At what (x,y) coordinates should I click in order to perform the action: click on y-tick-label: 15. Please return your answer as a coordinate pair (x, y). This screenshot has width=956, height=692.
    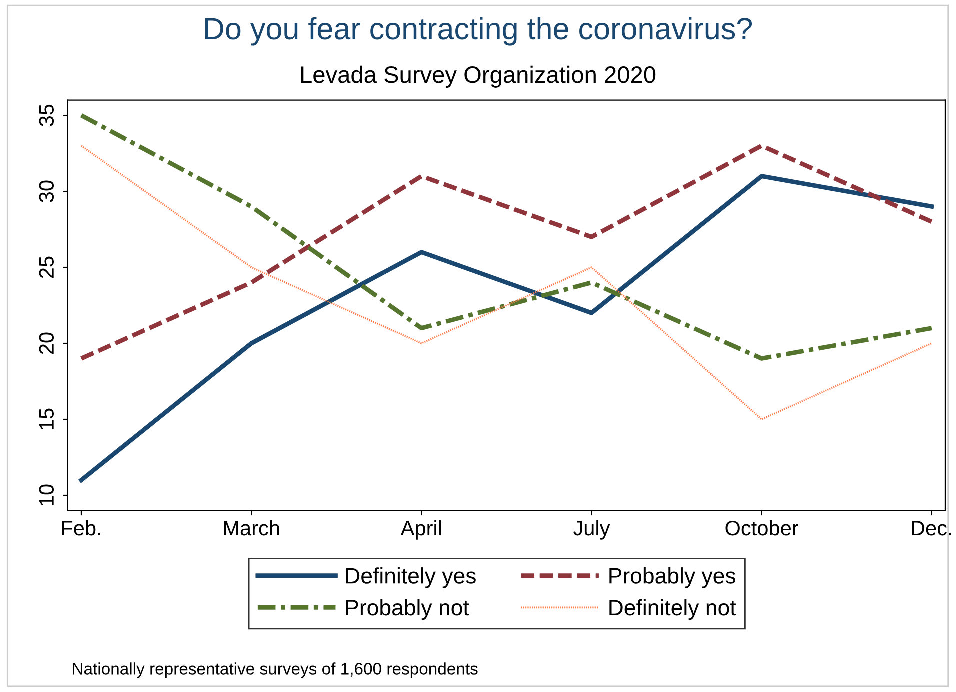
    Looking at the image, I should click on (47, 419).